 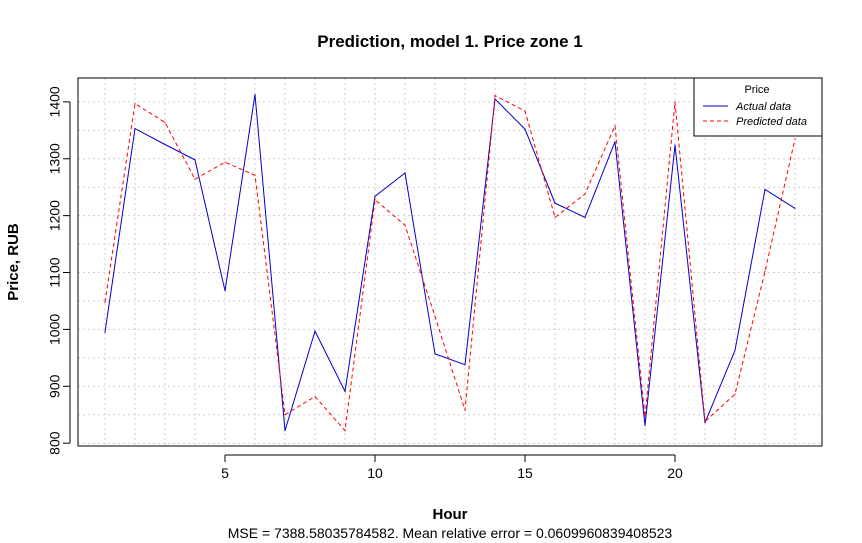 I want to click on x-axis-label: Hour, so click(x=450, y=514).